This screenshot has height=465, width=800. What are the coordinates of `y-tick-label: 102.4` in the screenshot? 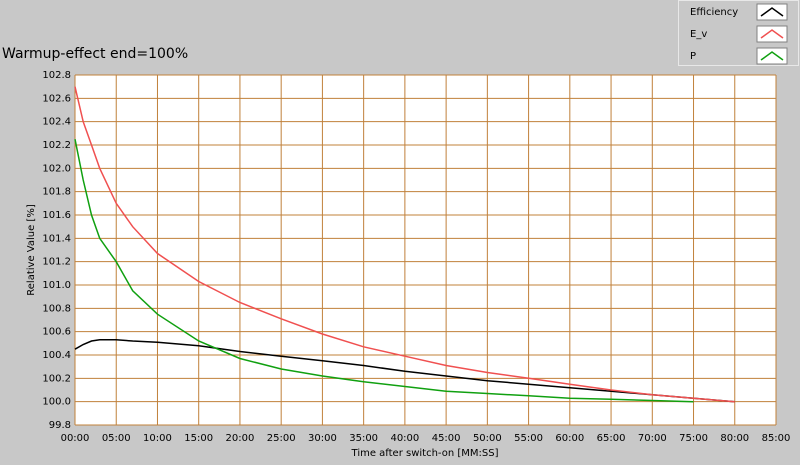 It's located at (56, 122).